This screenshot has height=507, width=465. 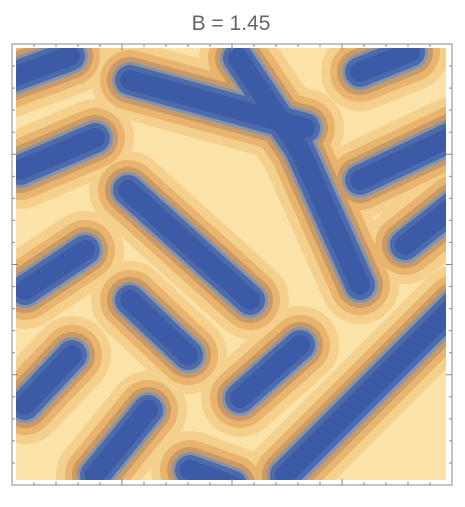 I want to click on chart-title: B = 1.45, so click(x=231, y=23).